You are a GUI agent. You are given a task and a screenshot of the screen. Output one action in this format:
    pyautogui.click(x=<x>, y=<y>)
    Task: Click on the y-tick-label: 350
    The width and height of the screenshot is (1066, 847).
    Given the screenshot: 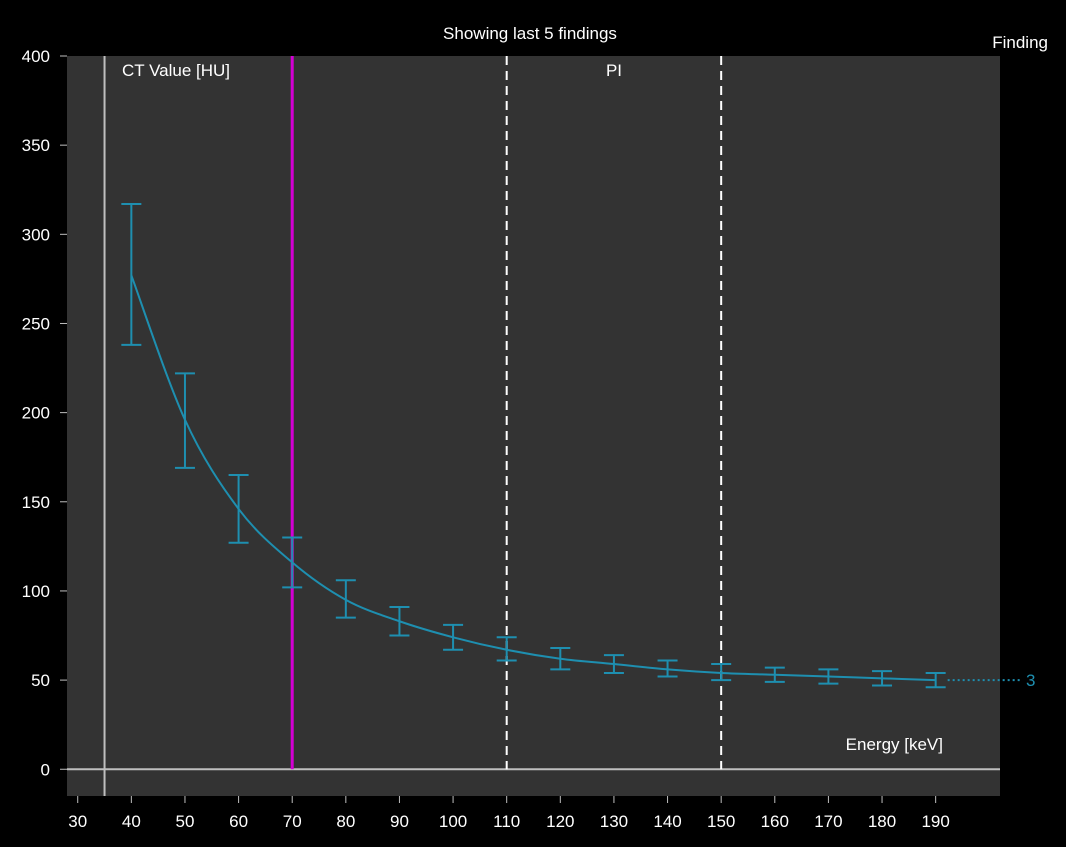 What is the action you would take?
    pyautogui.click(x=36, y=145)
    